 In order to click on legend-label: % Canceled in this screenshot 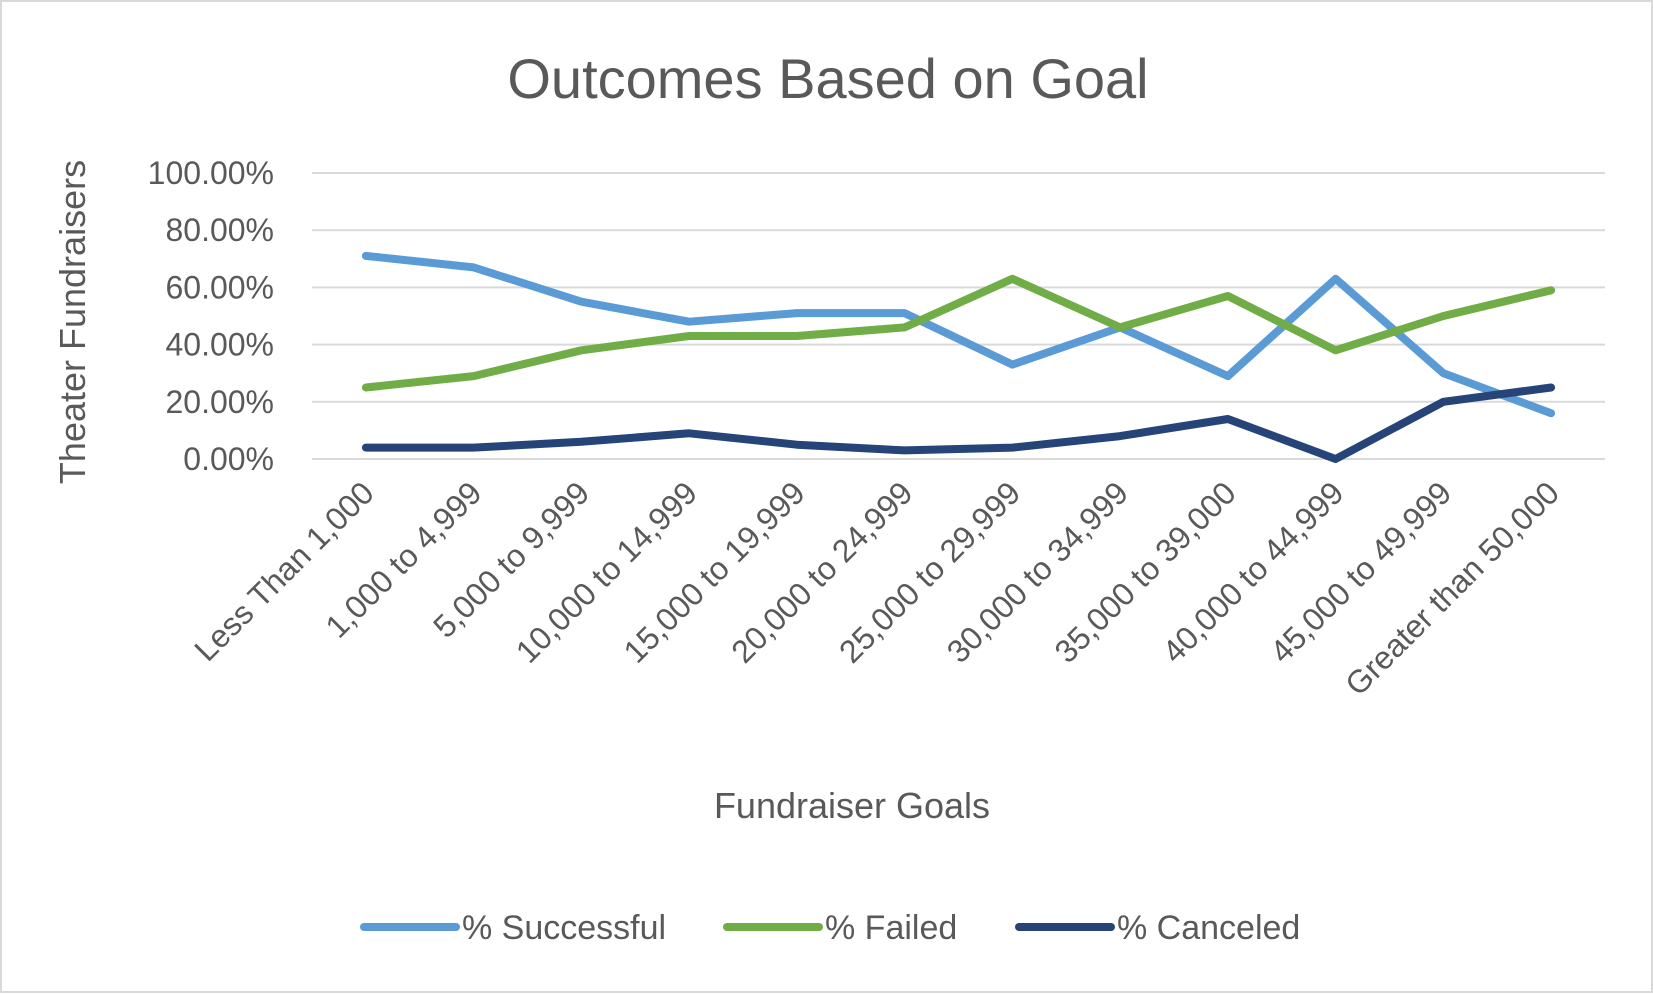, I will do `click(1208, 928)`.